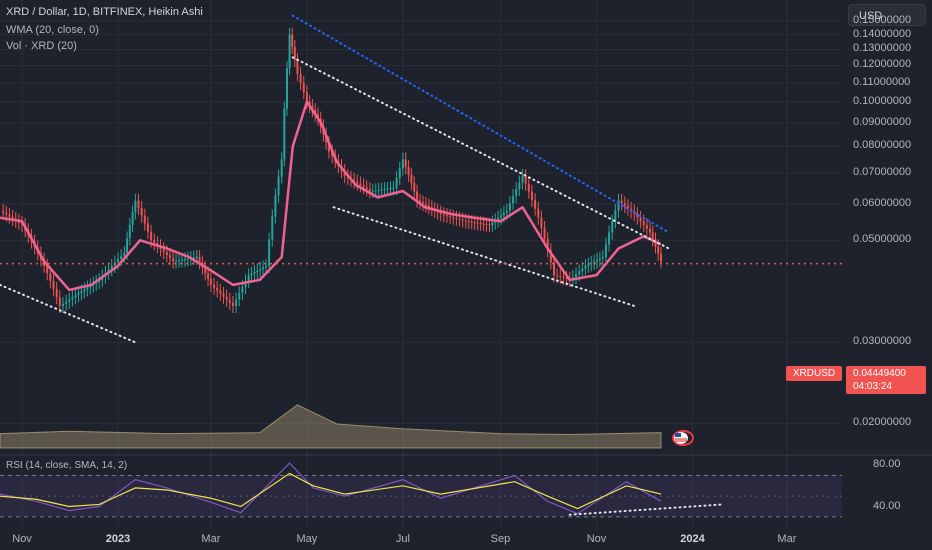  What do you see at coordinates (480, 153) in the screenshot?
I see `trendline` at bounding box center [480, 153].